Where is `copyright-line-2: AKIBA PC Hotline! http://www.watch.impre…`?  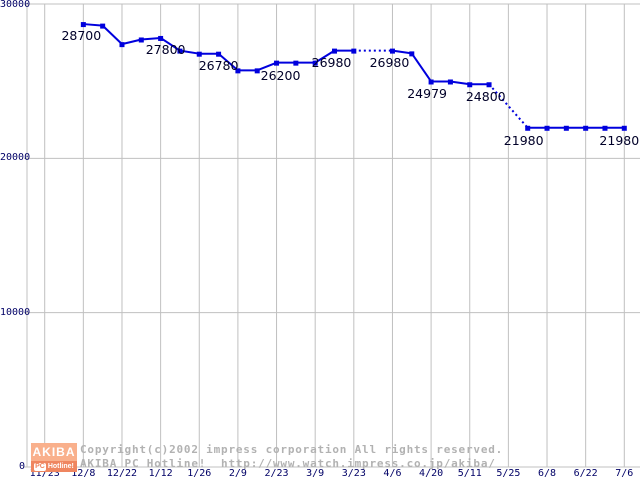
copyright-line-2: AKIBA PC Hotline! http://www.watch.impre… is located at coordinates (288, 463).